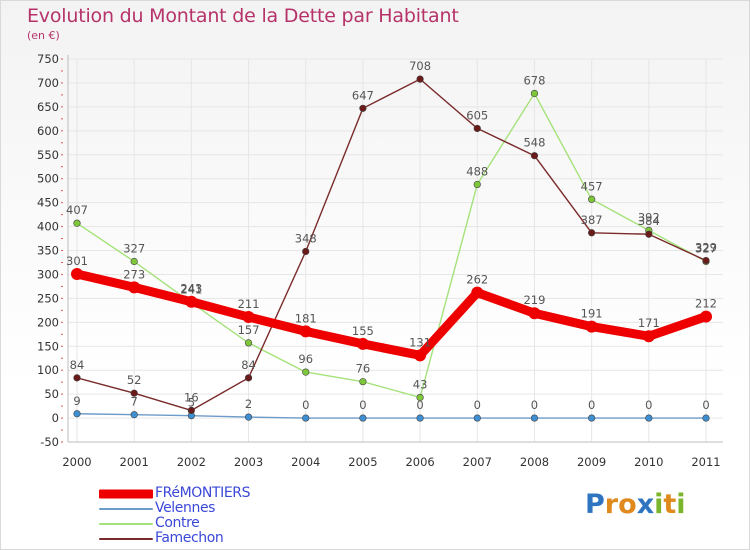 Image resolution: width=750 pixels, height=550 pixels. I want to click on data-label: 243, so click(191, 289).